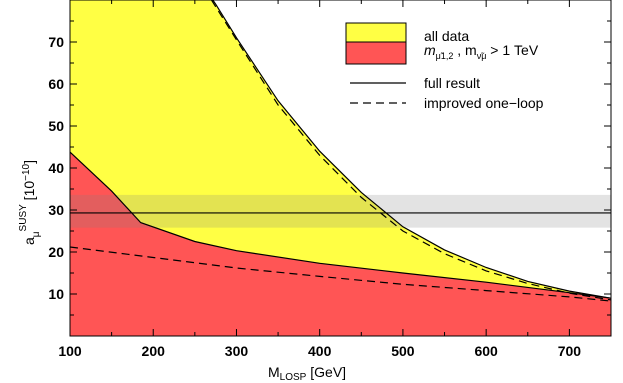 This screenshot has height=383, width=623. I want to click on legend-swatch-heavy-smuon, so click(376, 53).